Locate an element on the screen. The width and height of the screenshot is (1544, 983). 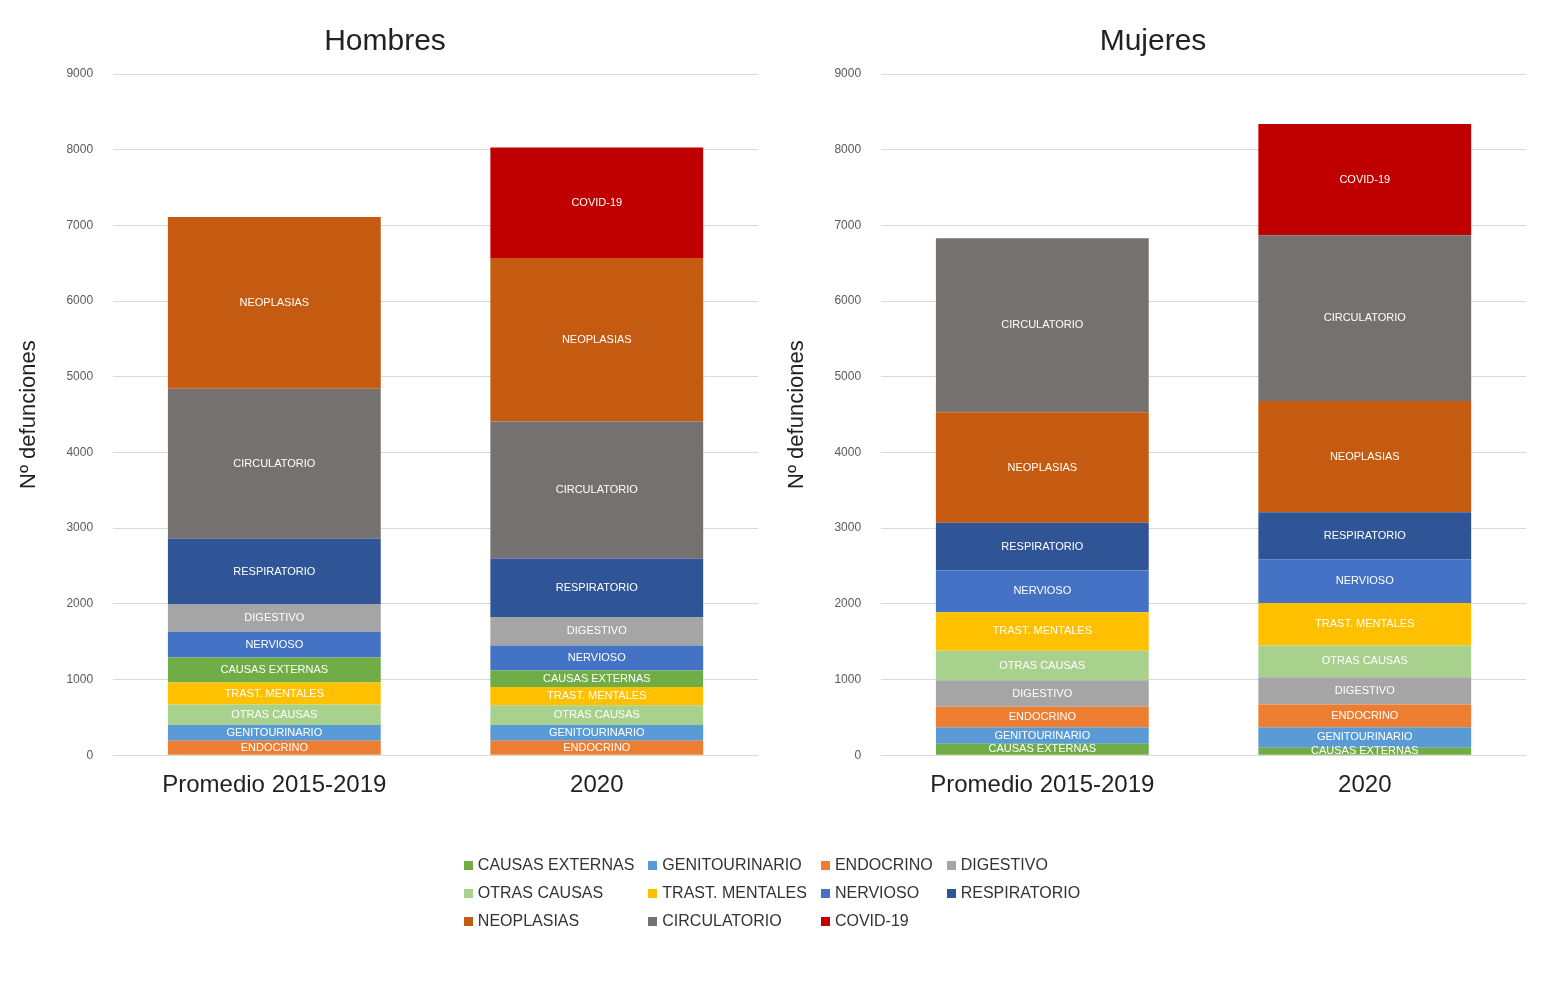
series-label: CIRCULATORIO is located at coordinates (597, 488).